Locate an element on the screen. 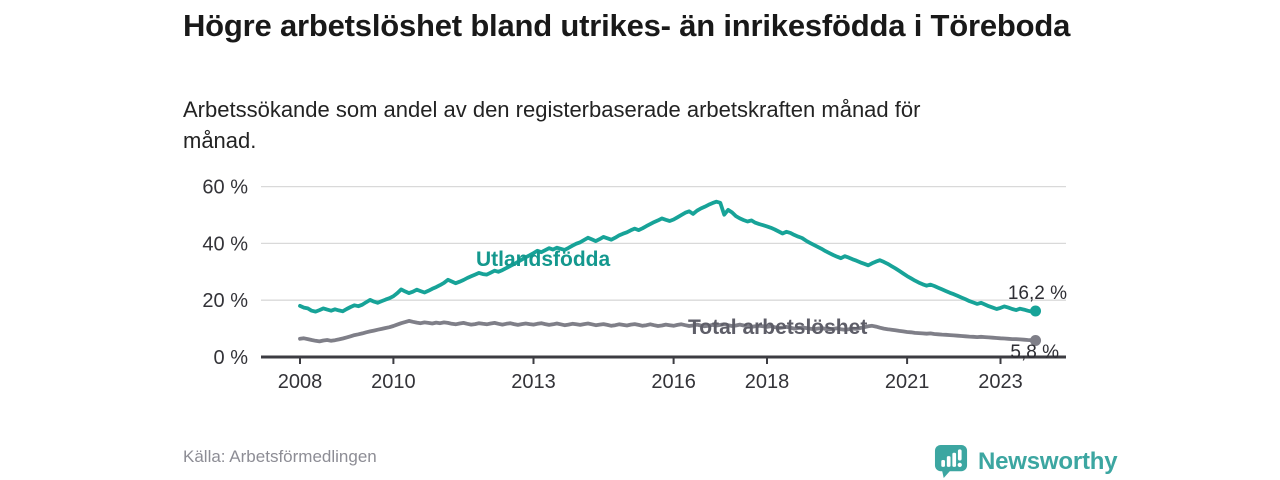 The height and width of the screenshot is (480, 1280). y-tick-label-60: 60 % is located at coordinates (225, 188).